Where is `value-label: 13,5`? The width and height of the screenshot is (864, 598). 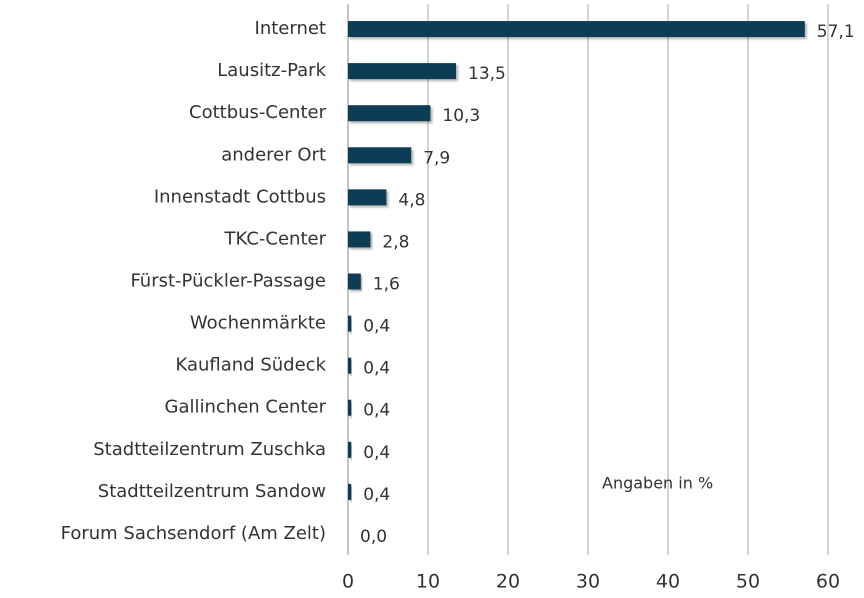
value-label: 13,5 is located at coordinates (487, 74).